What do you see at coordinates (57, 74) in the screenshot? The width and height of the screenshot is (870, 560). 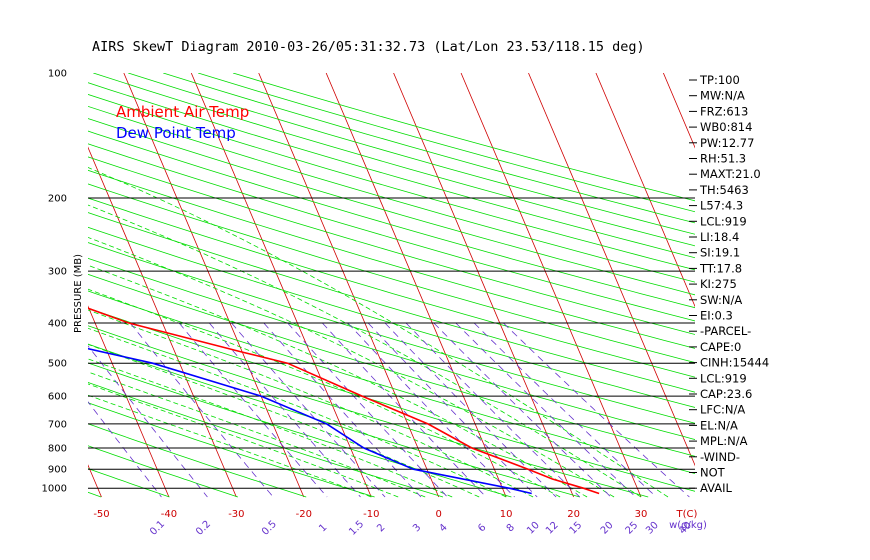 I see `pressure-tick-label: 100` at bounding box center [57, 74].